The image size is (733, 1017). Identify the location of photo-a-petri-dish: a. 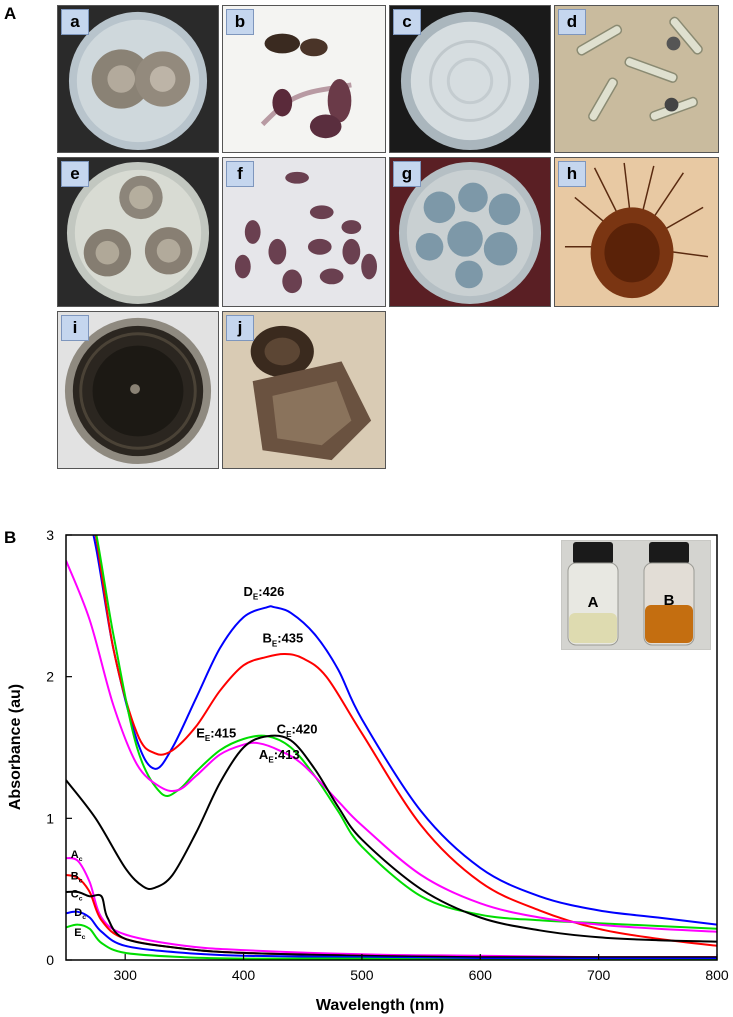
(138, 79).